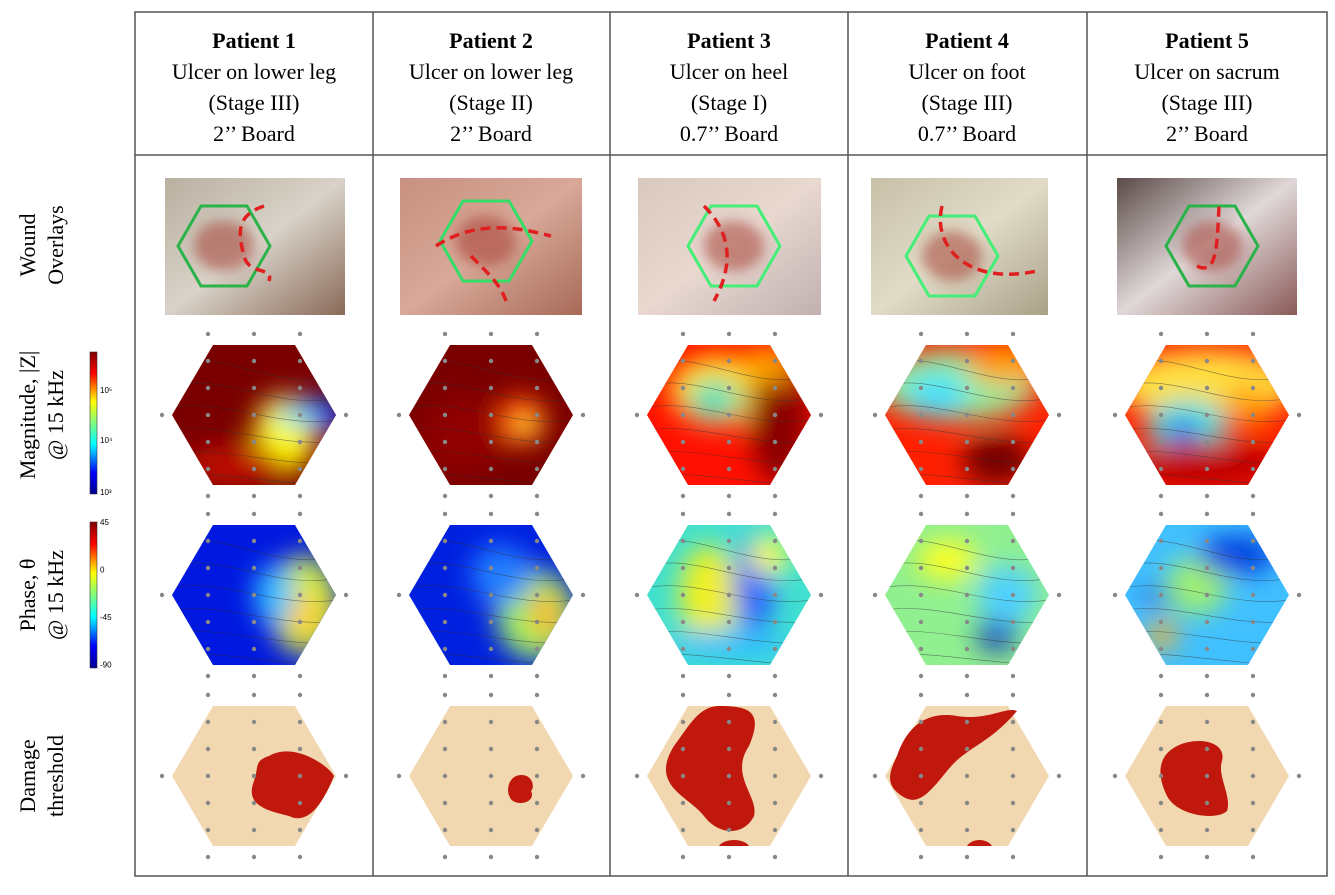 The width and height of the screenshot is (1335, 895). I want to click on magnitude-map, so click(254, 415).